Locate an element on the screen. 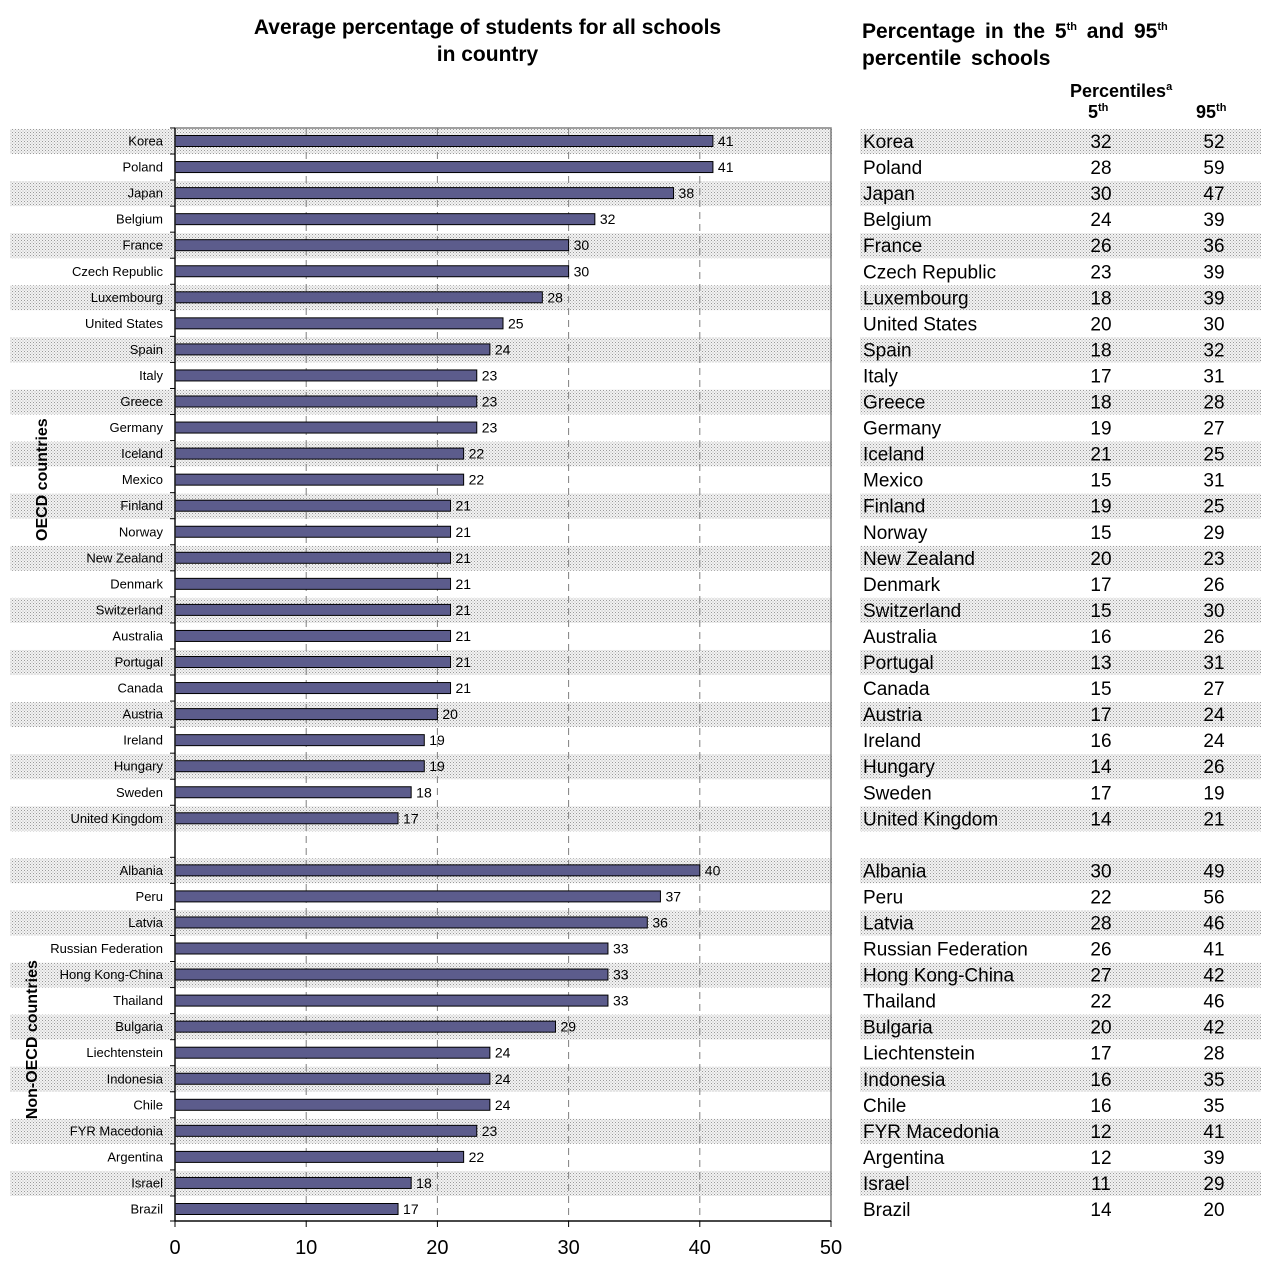 The width and height of the screenshot is (1261, 1264). table-country: Switzerland is located at coordinates (912, 611).